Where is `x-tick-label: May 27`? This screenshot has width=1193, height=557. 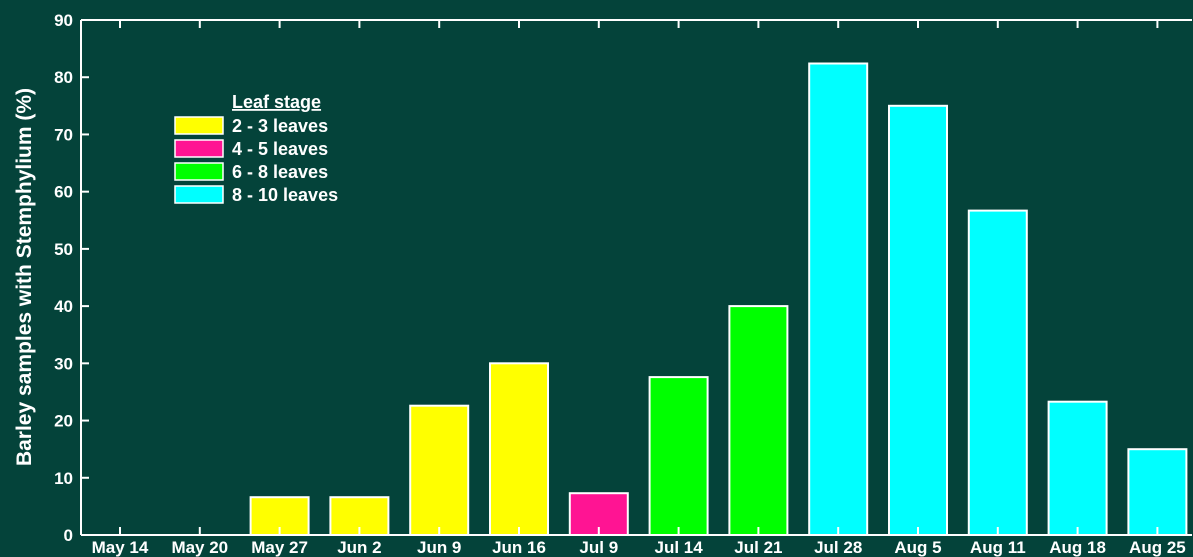 x-tick-label: May 27 is located at coordinates (279, 547).